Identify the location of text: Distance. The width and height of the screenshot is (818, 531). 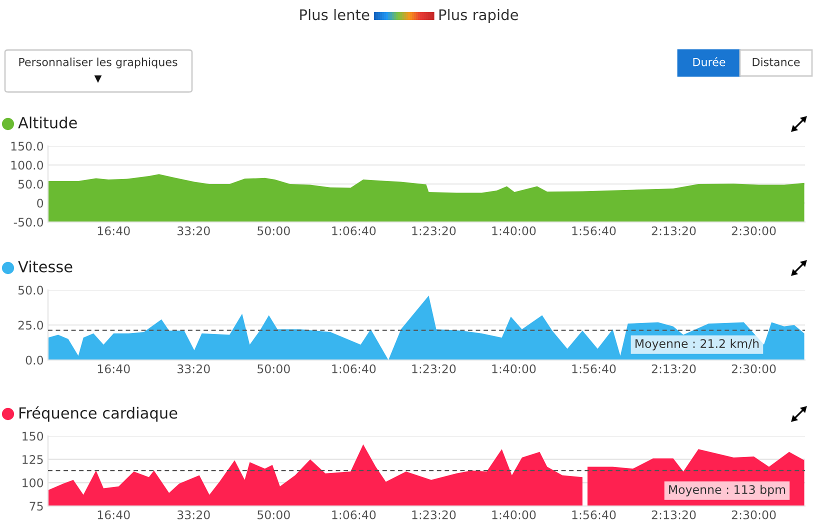
(776, 62).